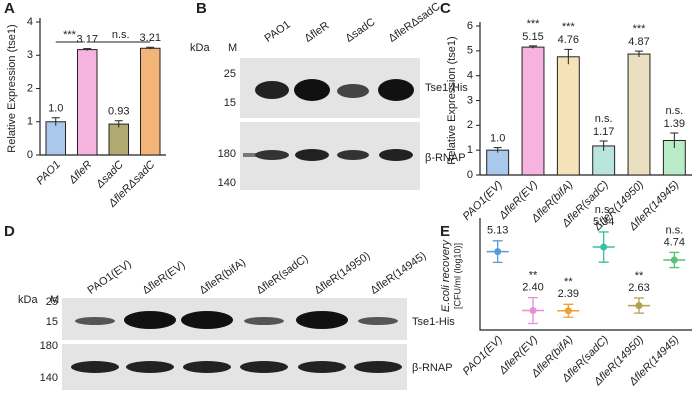  Describe the element at coordinates (638, 42) in the screenshot. I see `value-label: 4.87` at that location.